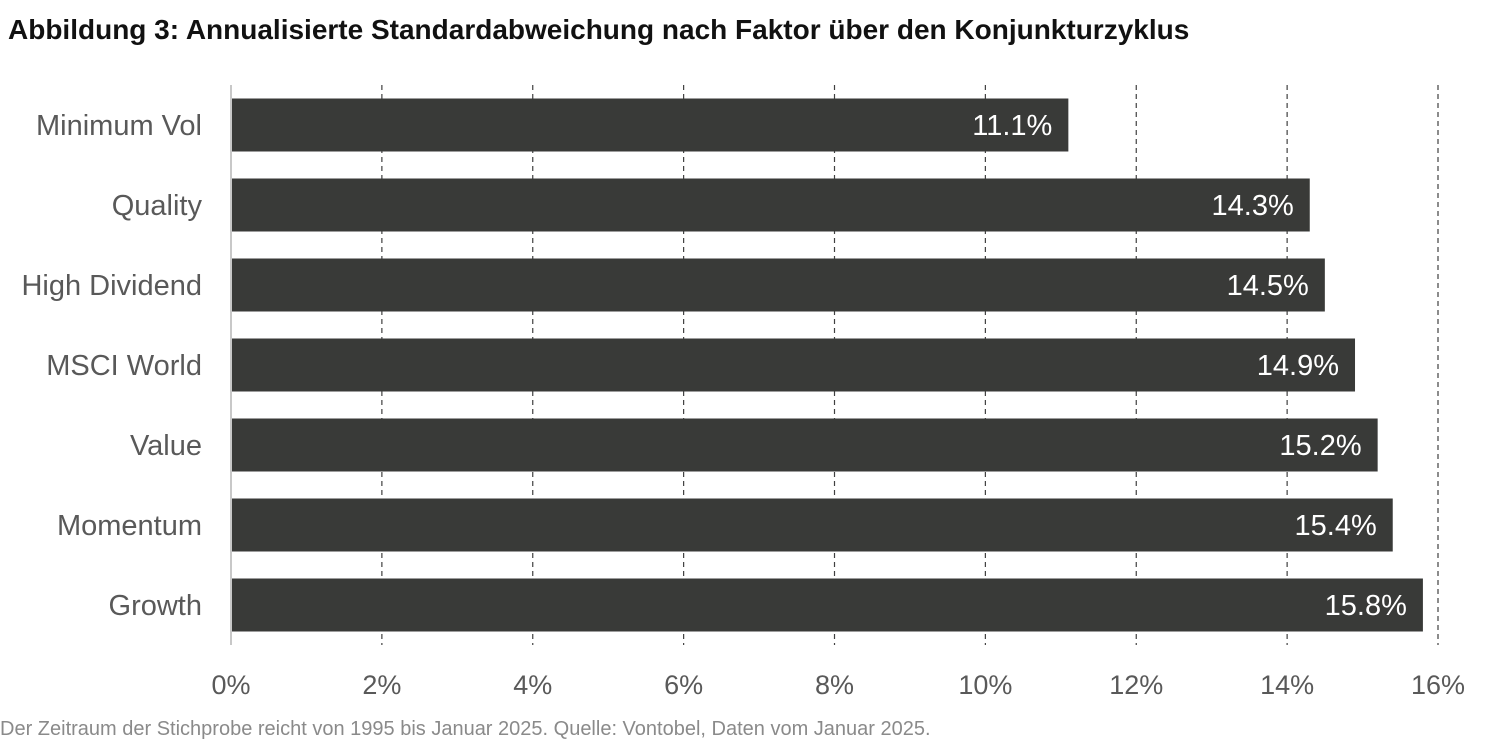 This screenshot has width=1500, height=750. I want to click on category-label: Minimum Vol, so click(119, 126).